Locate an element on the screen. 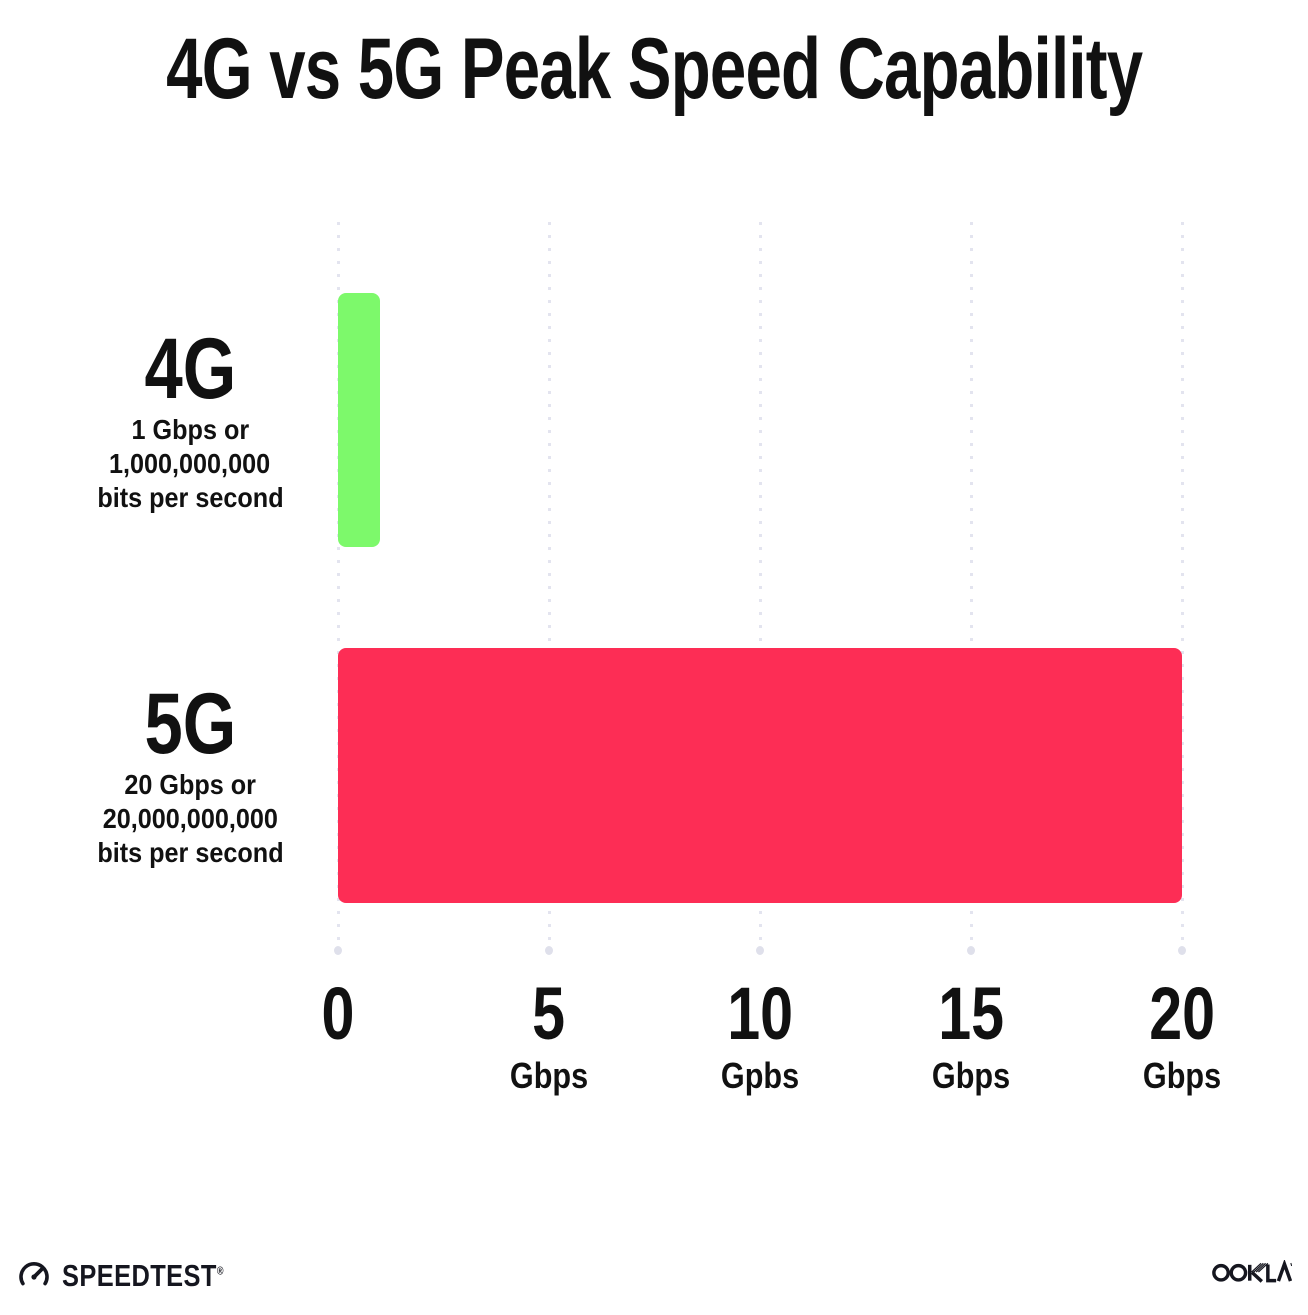 This screenshot has width=1308, height=1315. x-tick-5: 5 Gbps is located at coordinates (549, 1034).